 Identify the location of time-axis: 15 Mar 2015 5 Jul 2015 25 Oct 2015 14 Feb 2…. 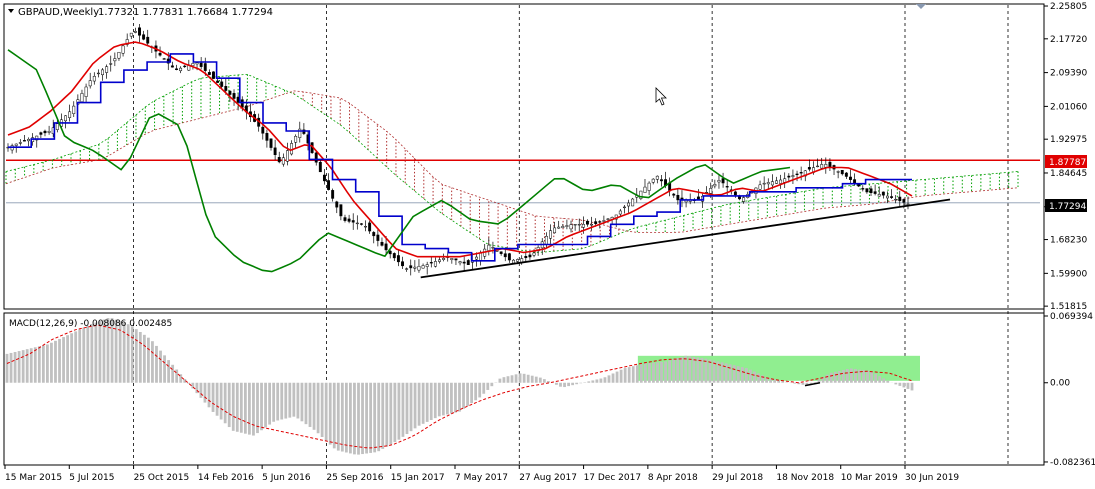
(481, 474).